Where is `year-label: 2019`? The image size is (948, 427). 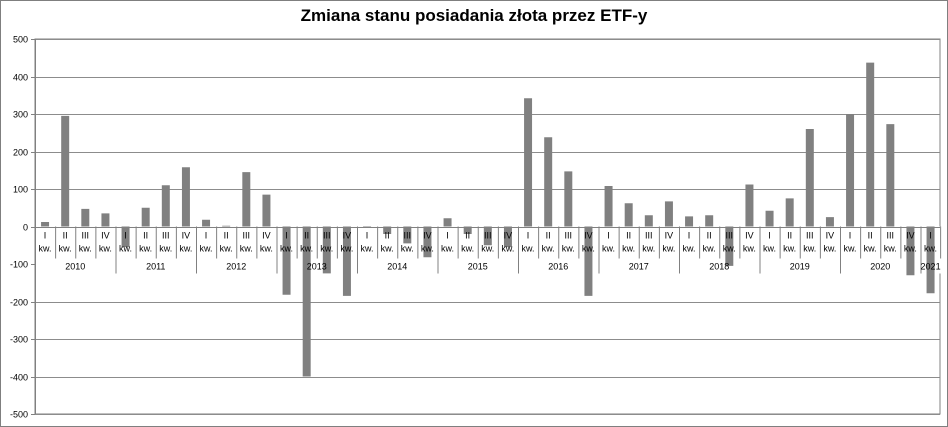
year-label: 2019 is located at coordinates (800, 267).